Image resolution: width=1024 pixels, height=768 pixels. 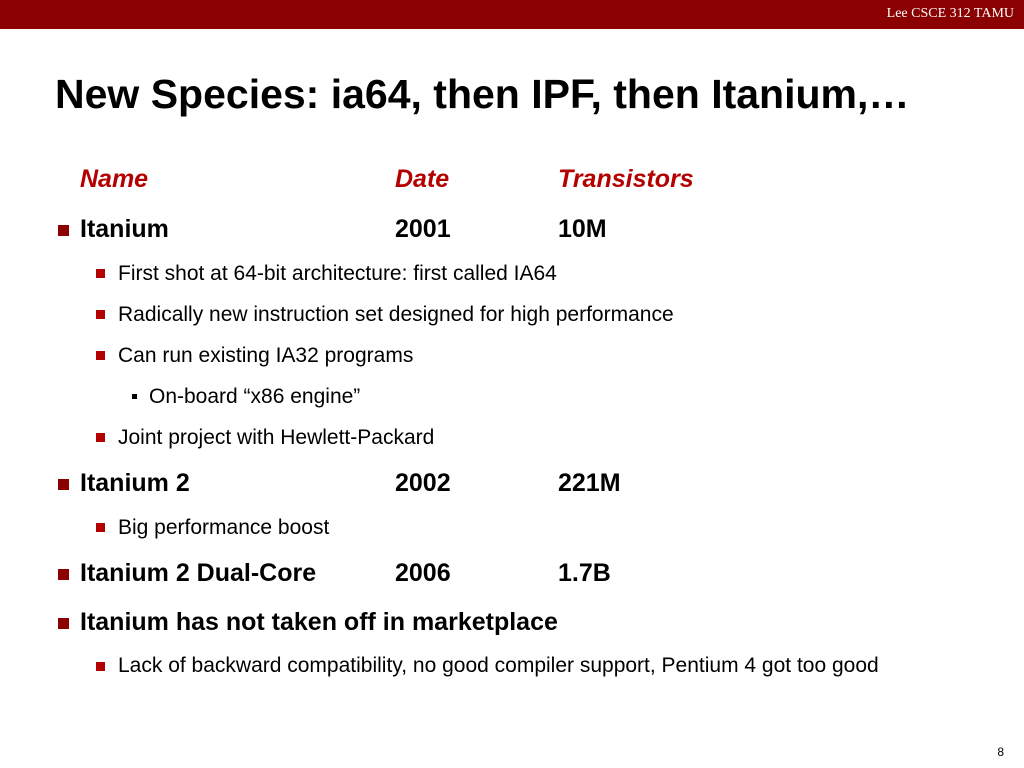 I want to click on sub-bullet-item: Joint project with Hewlett-Packard, so click(x=512, y=438).